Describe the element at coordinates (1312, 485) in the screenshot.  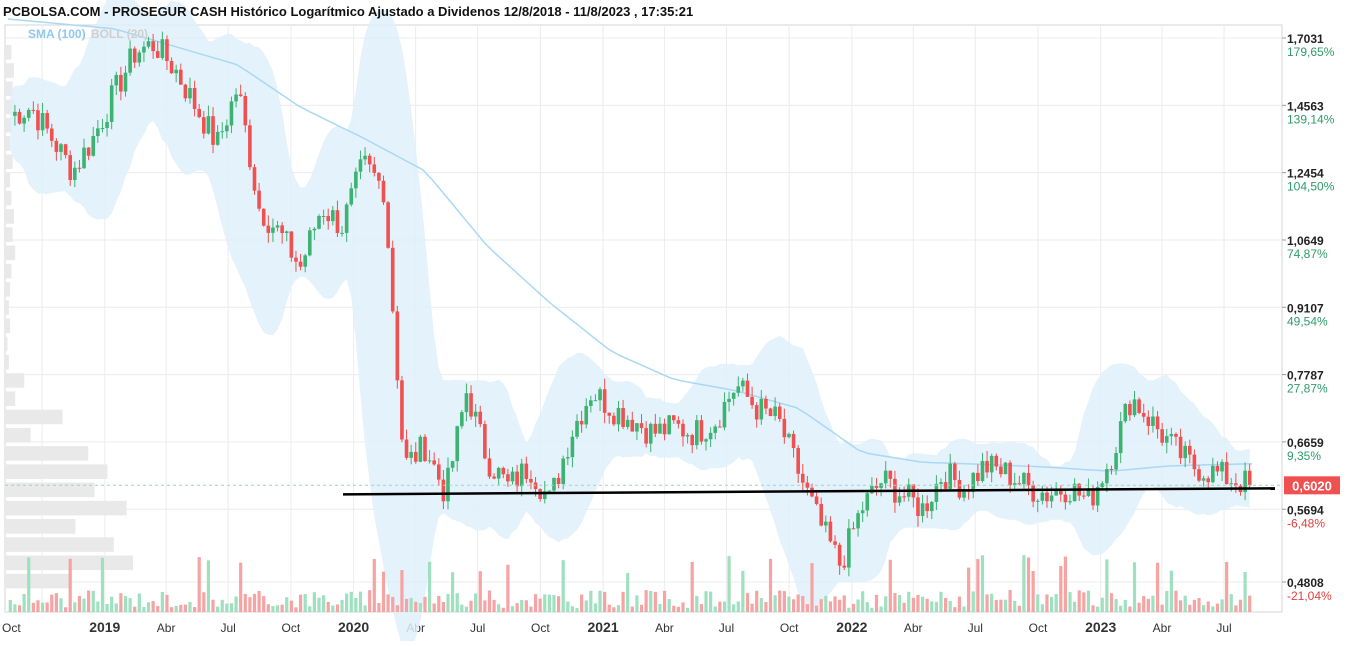
I see `last-price-label: 0,6020` at that location.